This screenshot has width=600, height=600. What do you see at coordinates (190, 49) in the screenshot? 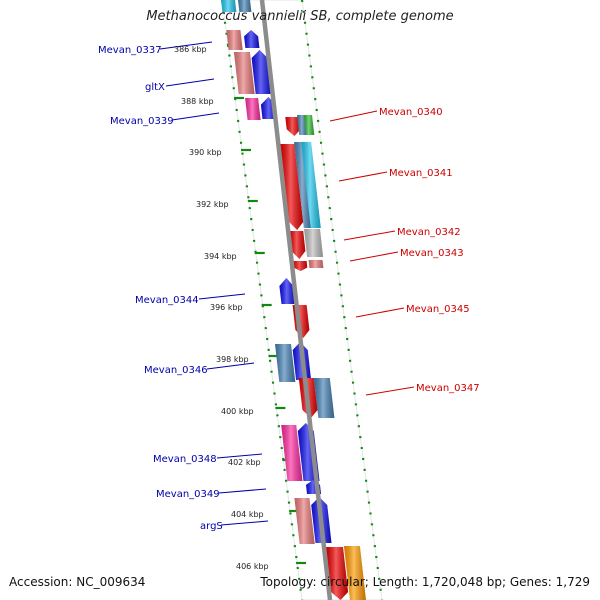
I see `kbp-label: 386 kbp` at bounding box center [190, 49].